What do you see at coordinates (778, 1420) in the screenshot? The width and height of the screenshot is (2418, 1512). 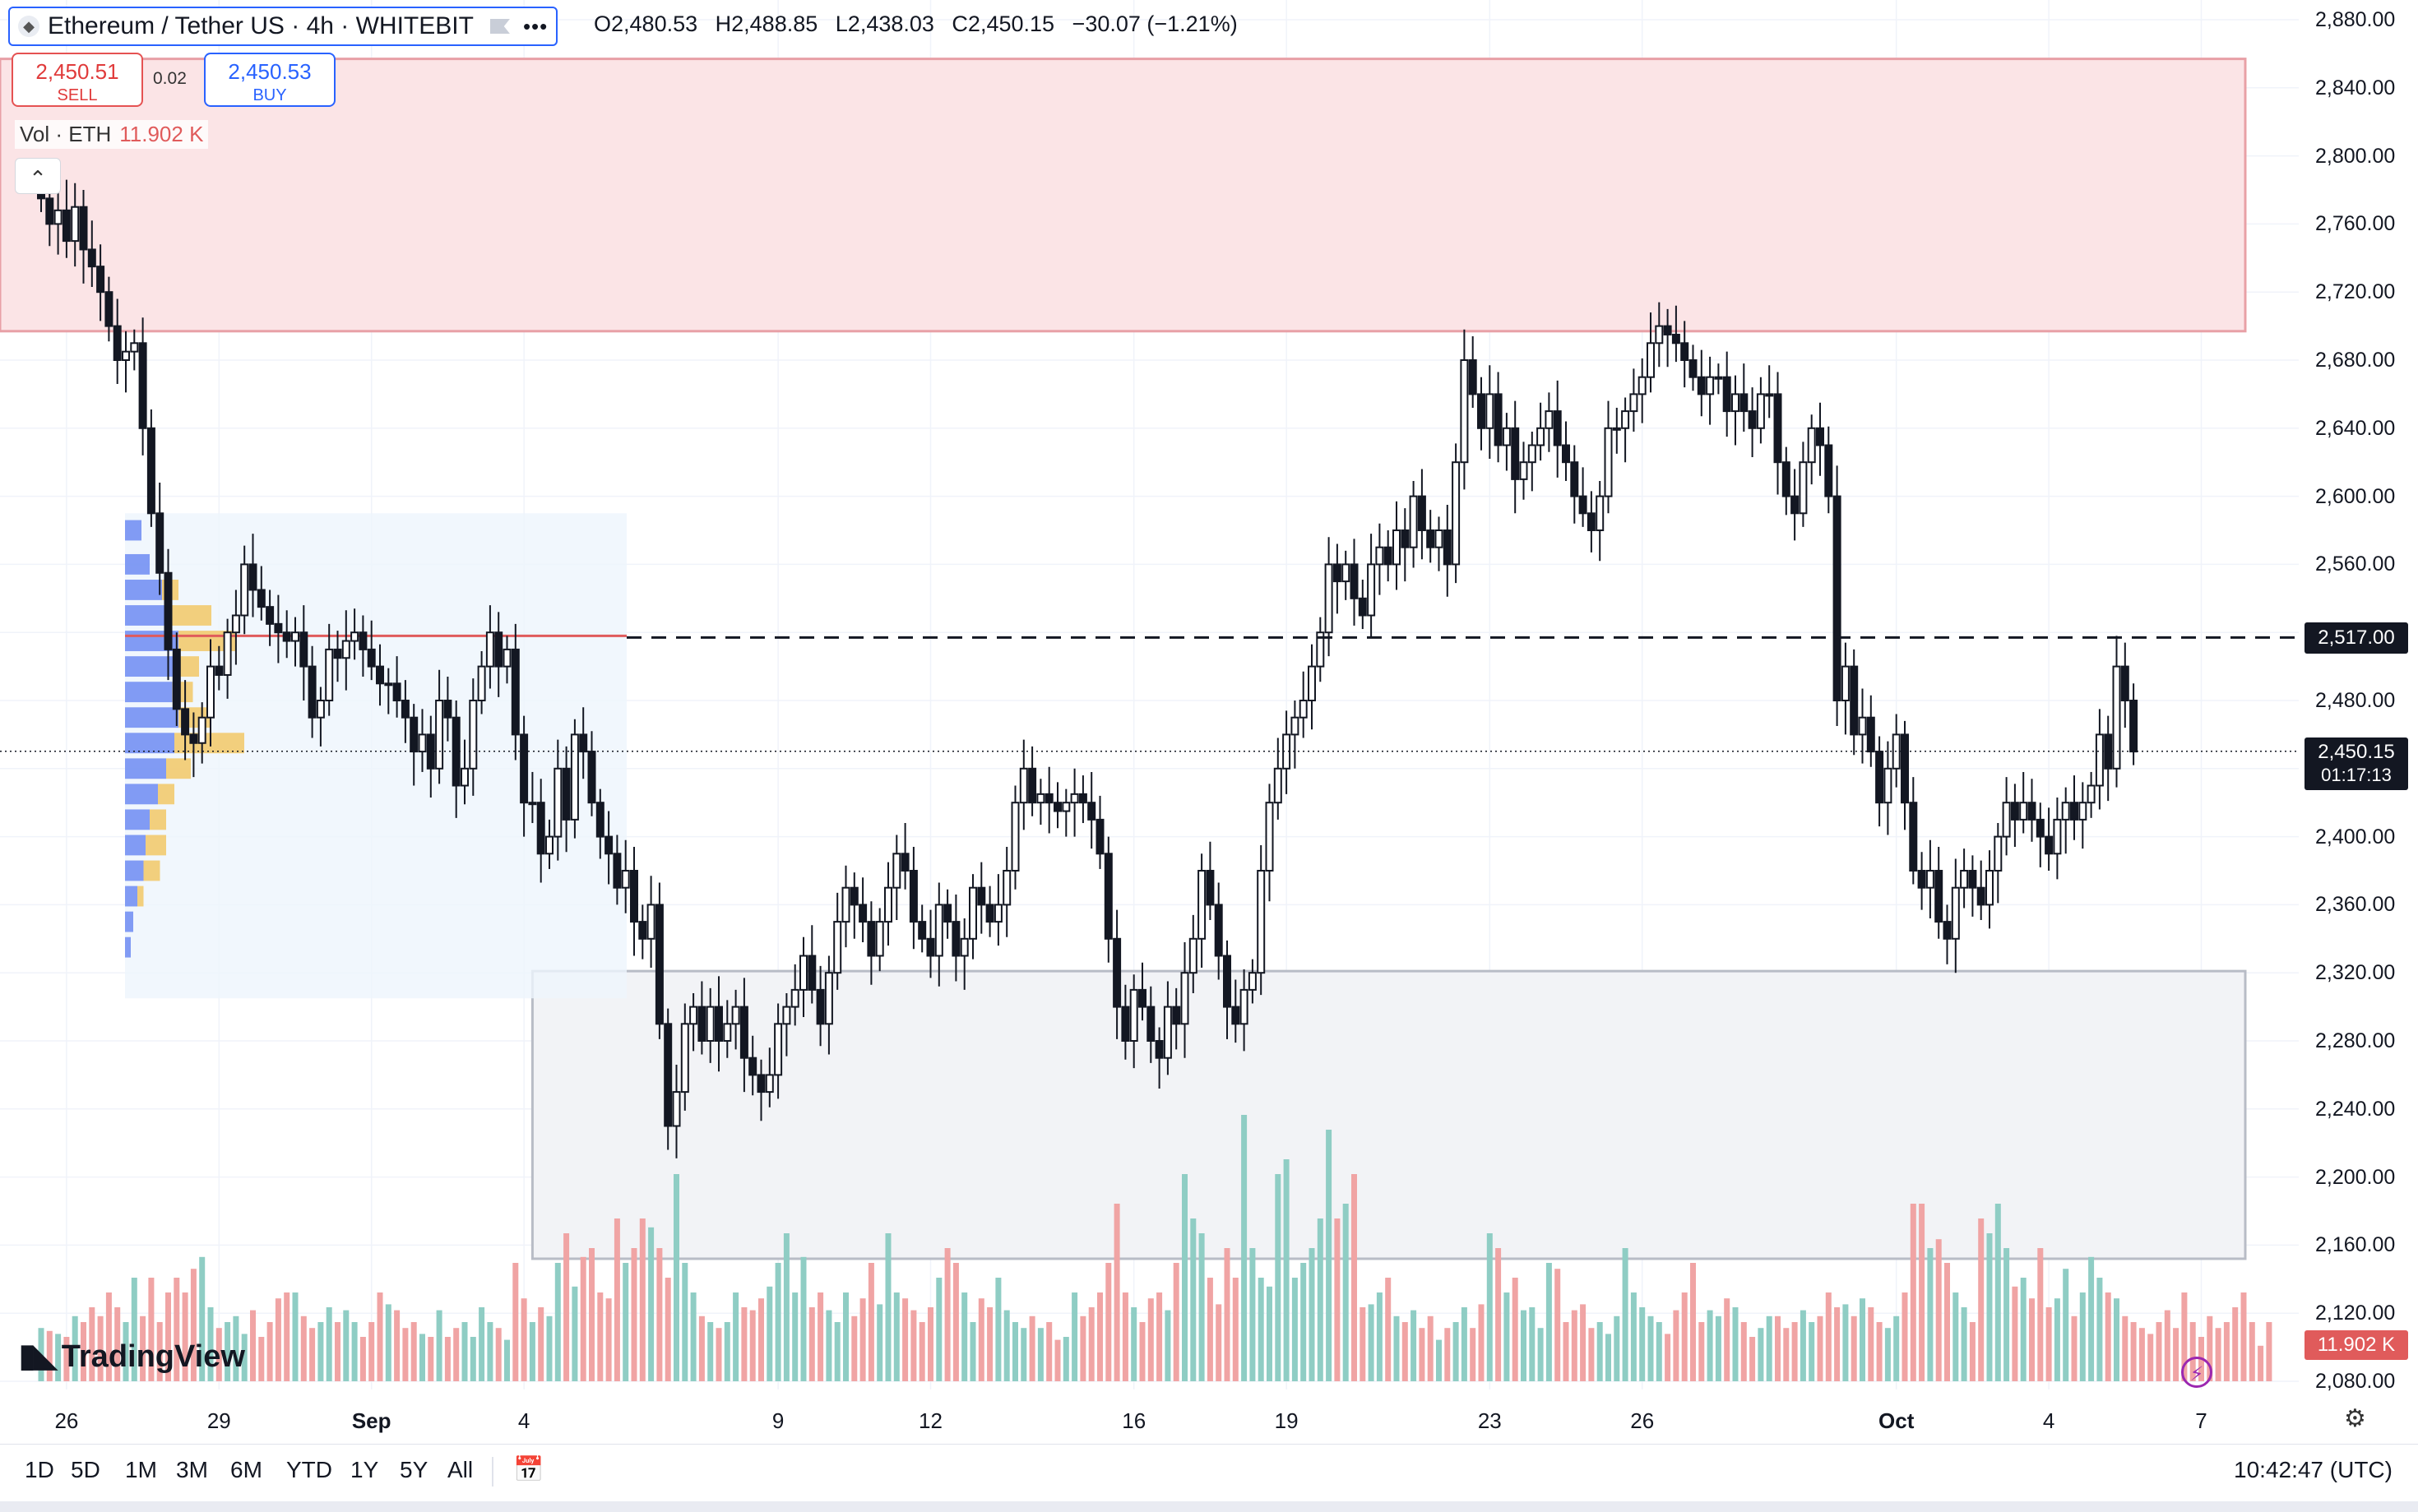 I see `time-tick-label: 9` at bounding box center [778, 1420].